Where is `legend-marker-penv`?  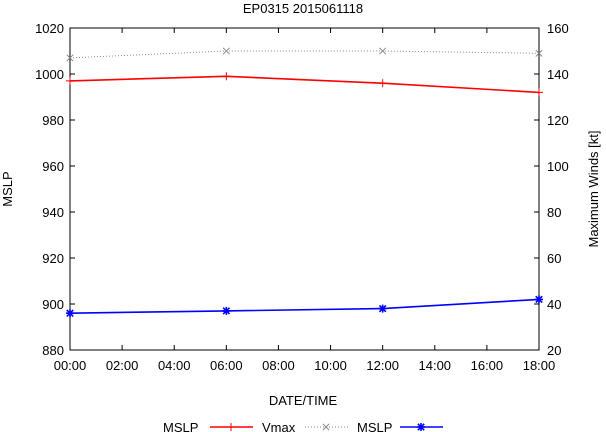
legend-marker-penv is located at coordinates (231, 427).